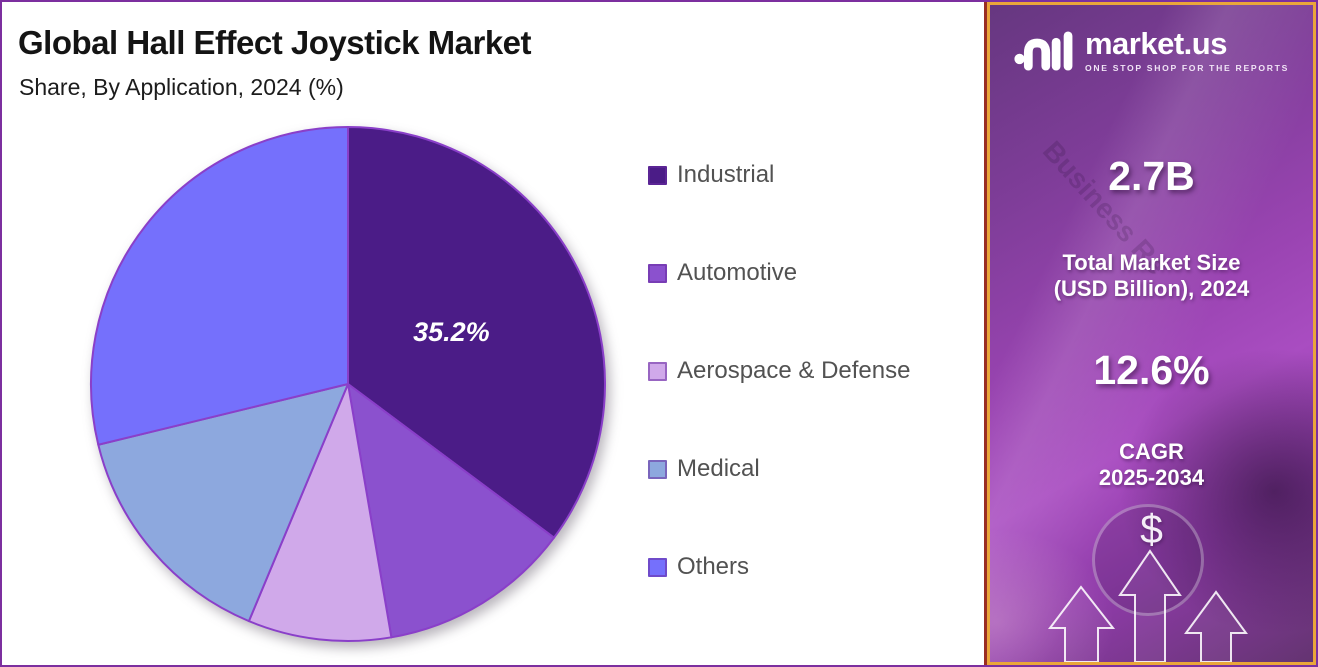 The width and height of the screenshot is (1318, 667). Describe the element at coordinates (1043, 51) in the screenshot. I see `marketus-logo-icon` at that location.